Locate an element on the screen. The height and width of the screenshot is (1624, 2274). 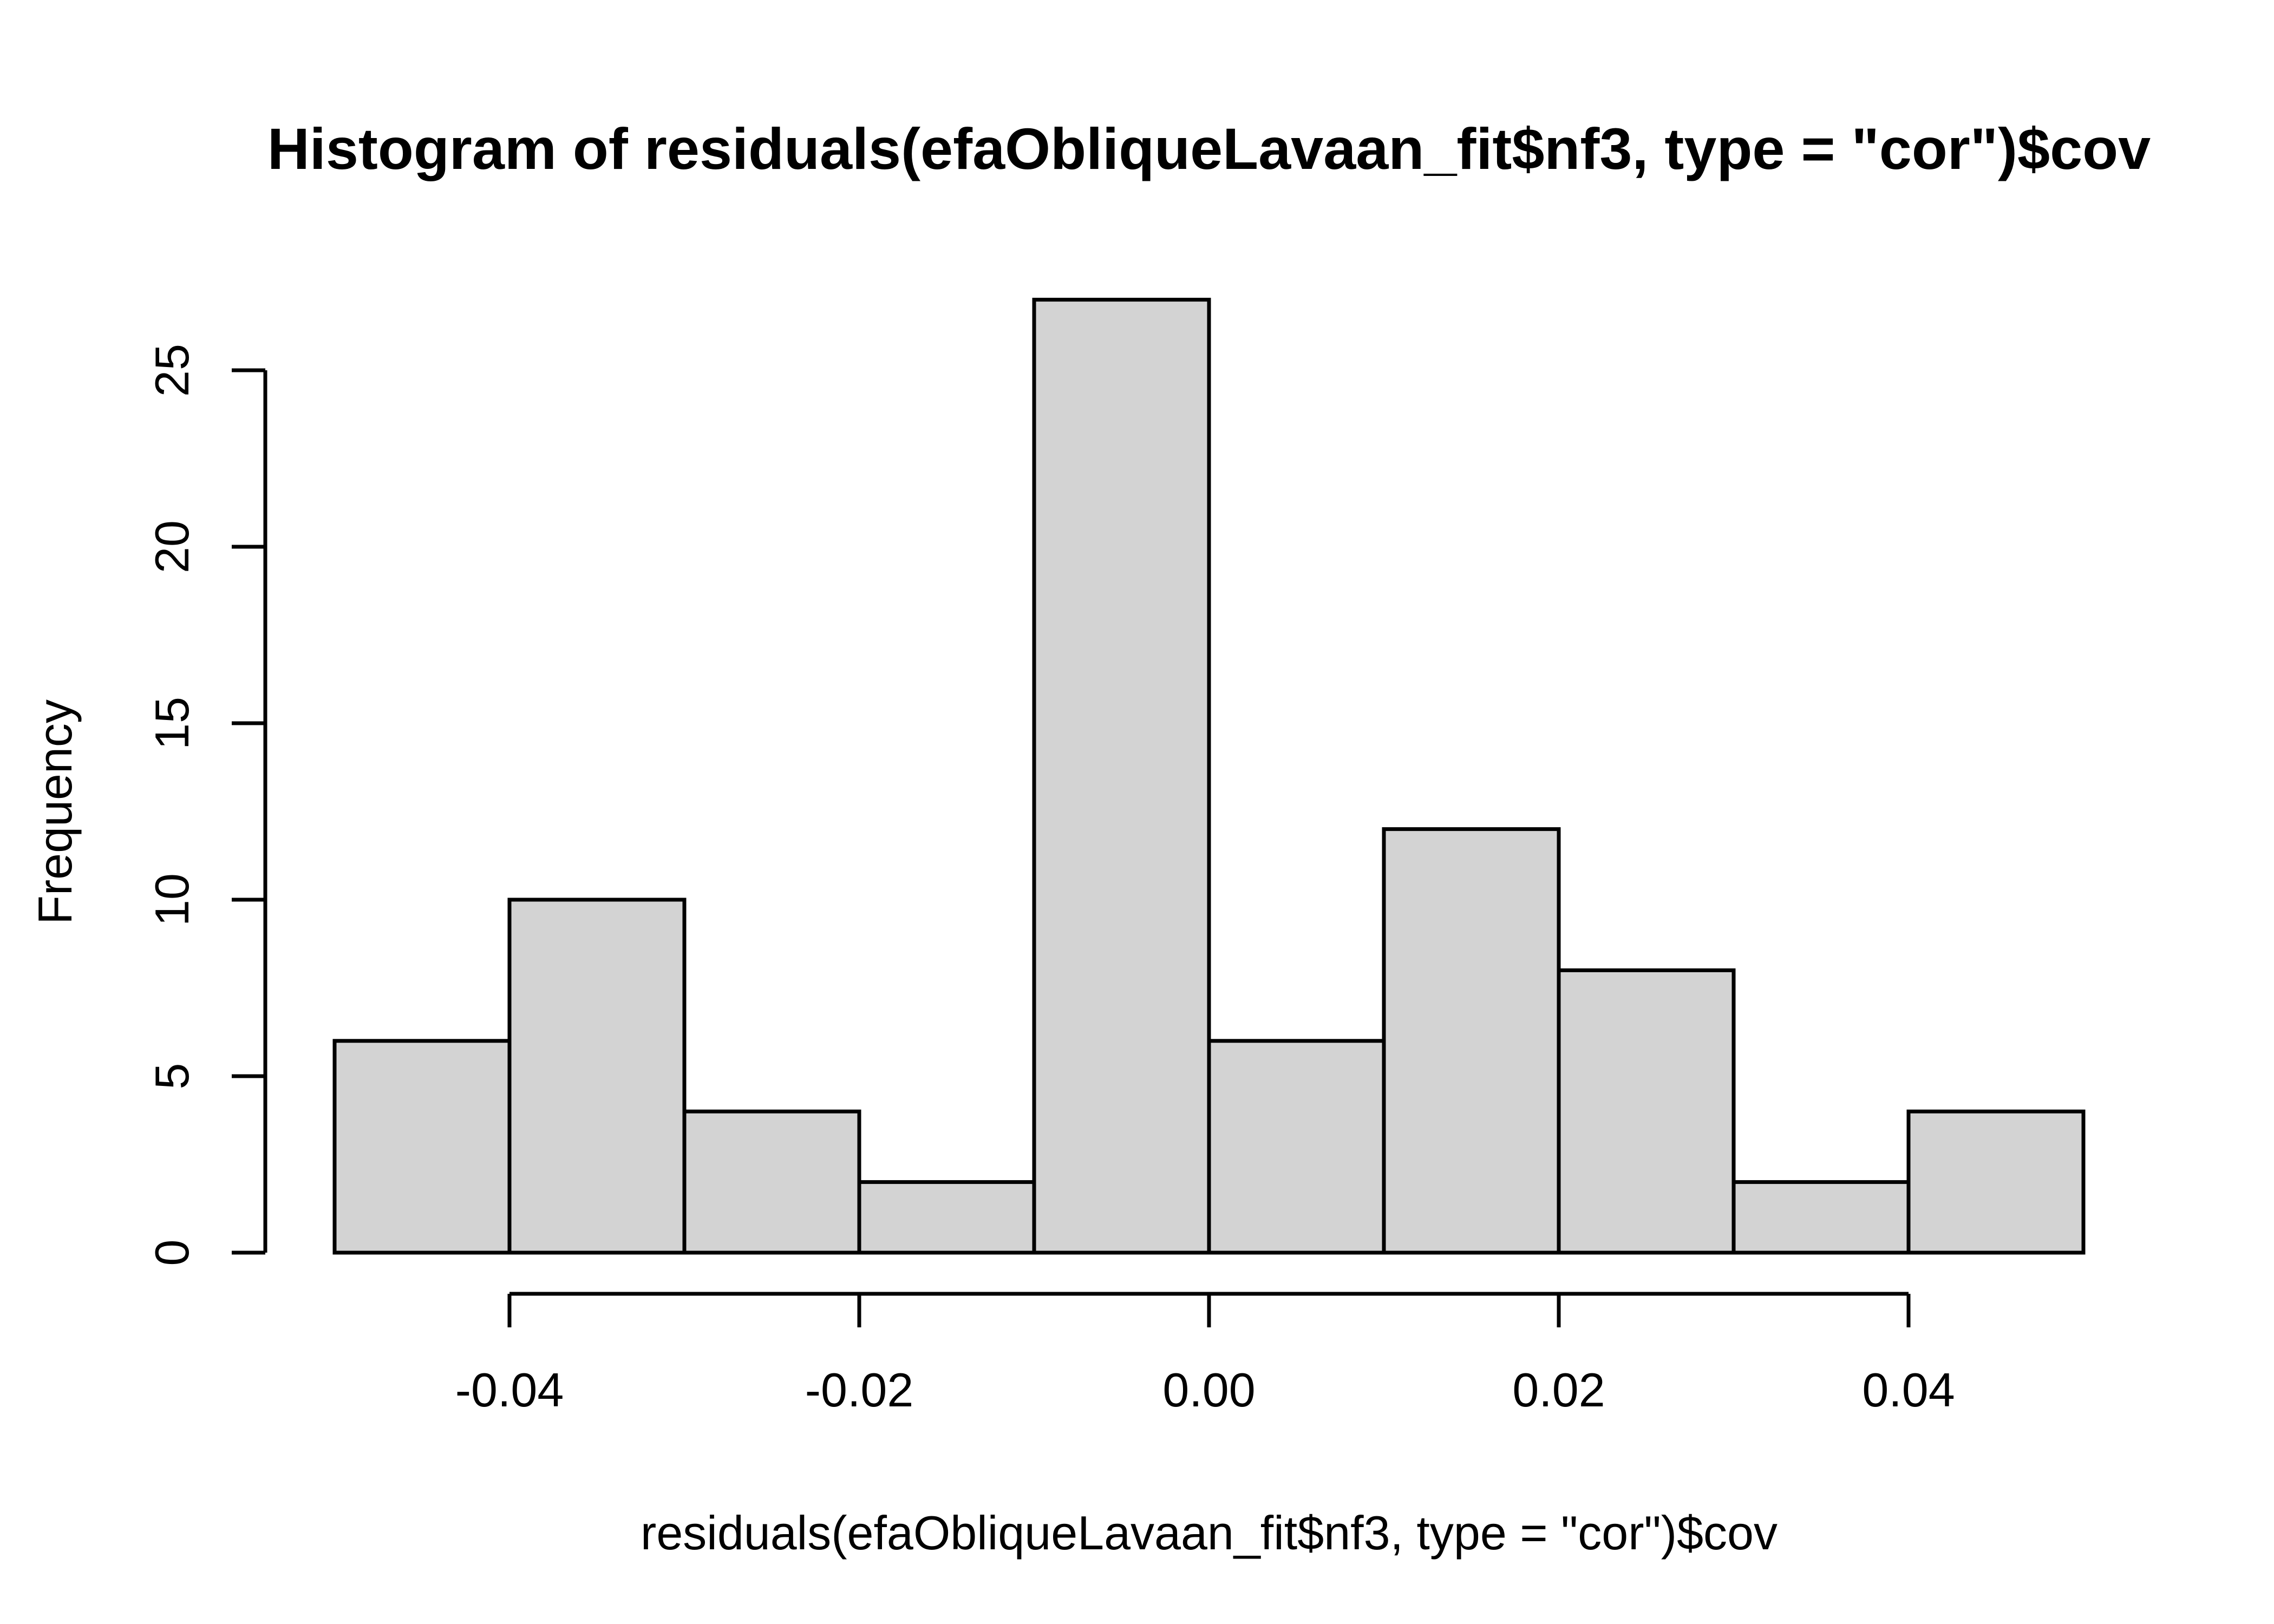
x-tick-label: -0.04 is located at coordinates (510, 1390).